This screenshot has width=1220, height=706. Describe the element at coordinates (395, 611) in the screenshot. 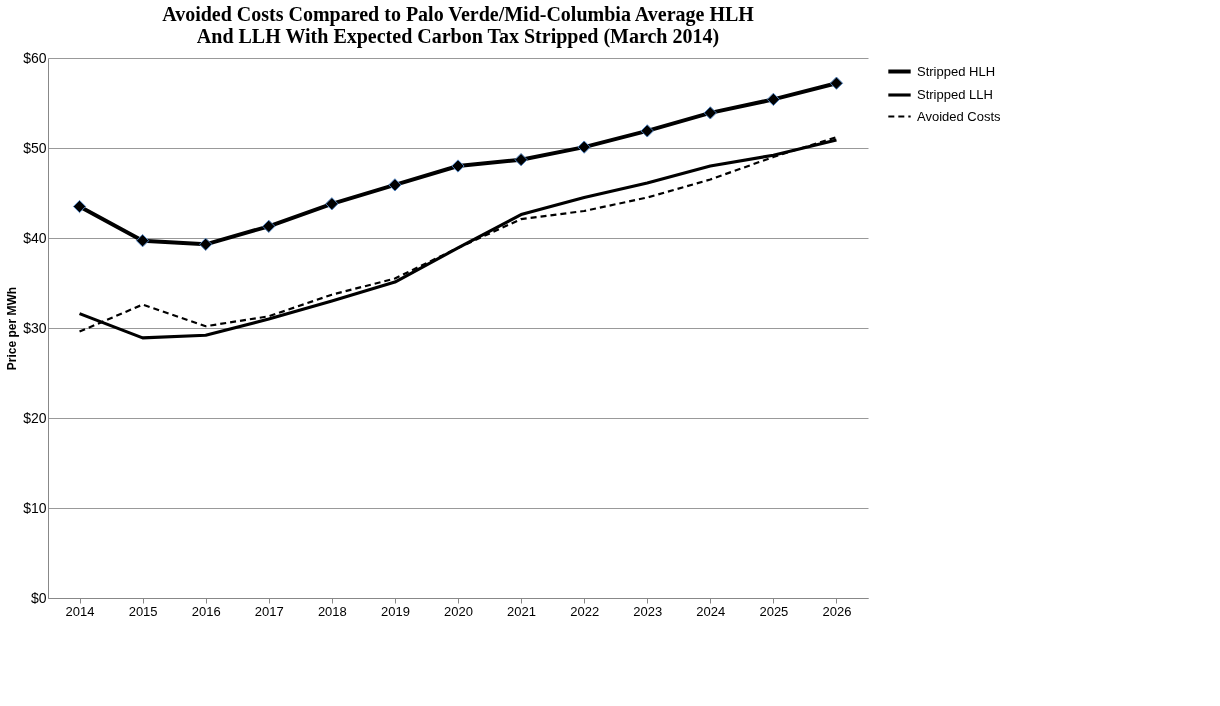

I see `x-tick-label: 2019` at that location.